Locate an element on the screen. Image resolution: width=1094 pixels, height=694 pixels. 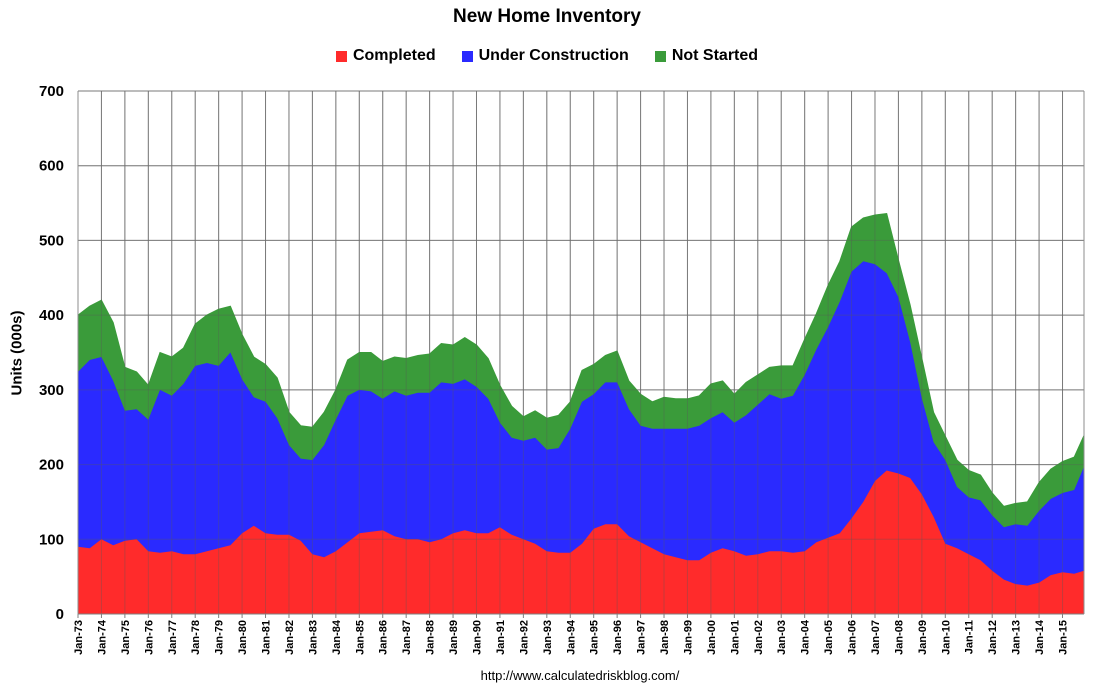
y-tick-label: 300 is located at coordinates (51, 390).